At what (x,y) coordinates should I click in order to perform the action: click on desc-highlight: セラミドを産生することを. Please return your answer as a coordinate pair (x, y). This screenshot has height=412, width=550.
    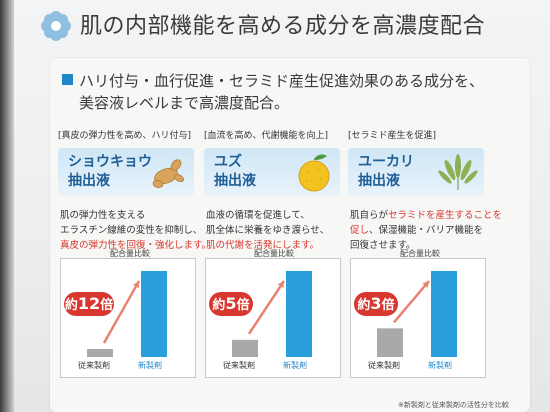
    Looking at the image, I should click on (445, 215).